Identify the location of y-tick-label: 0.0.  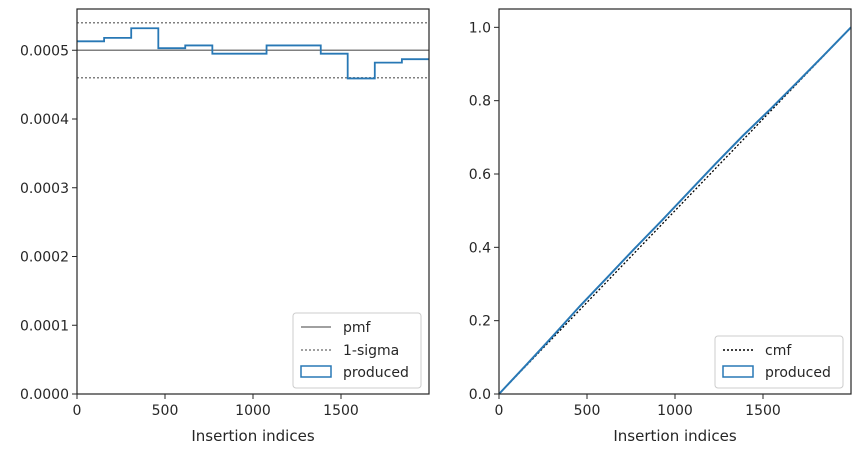
(480, 395).